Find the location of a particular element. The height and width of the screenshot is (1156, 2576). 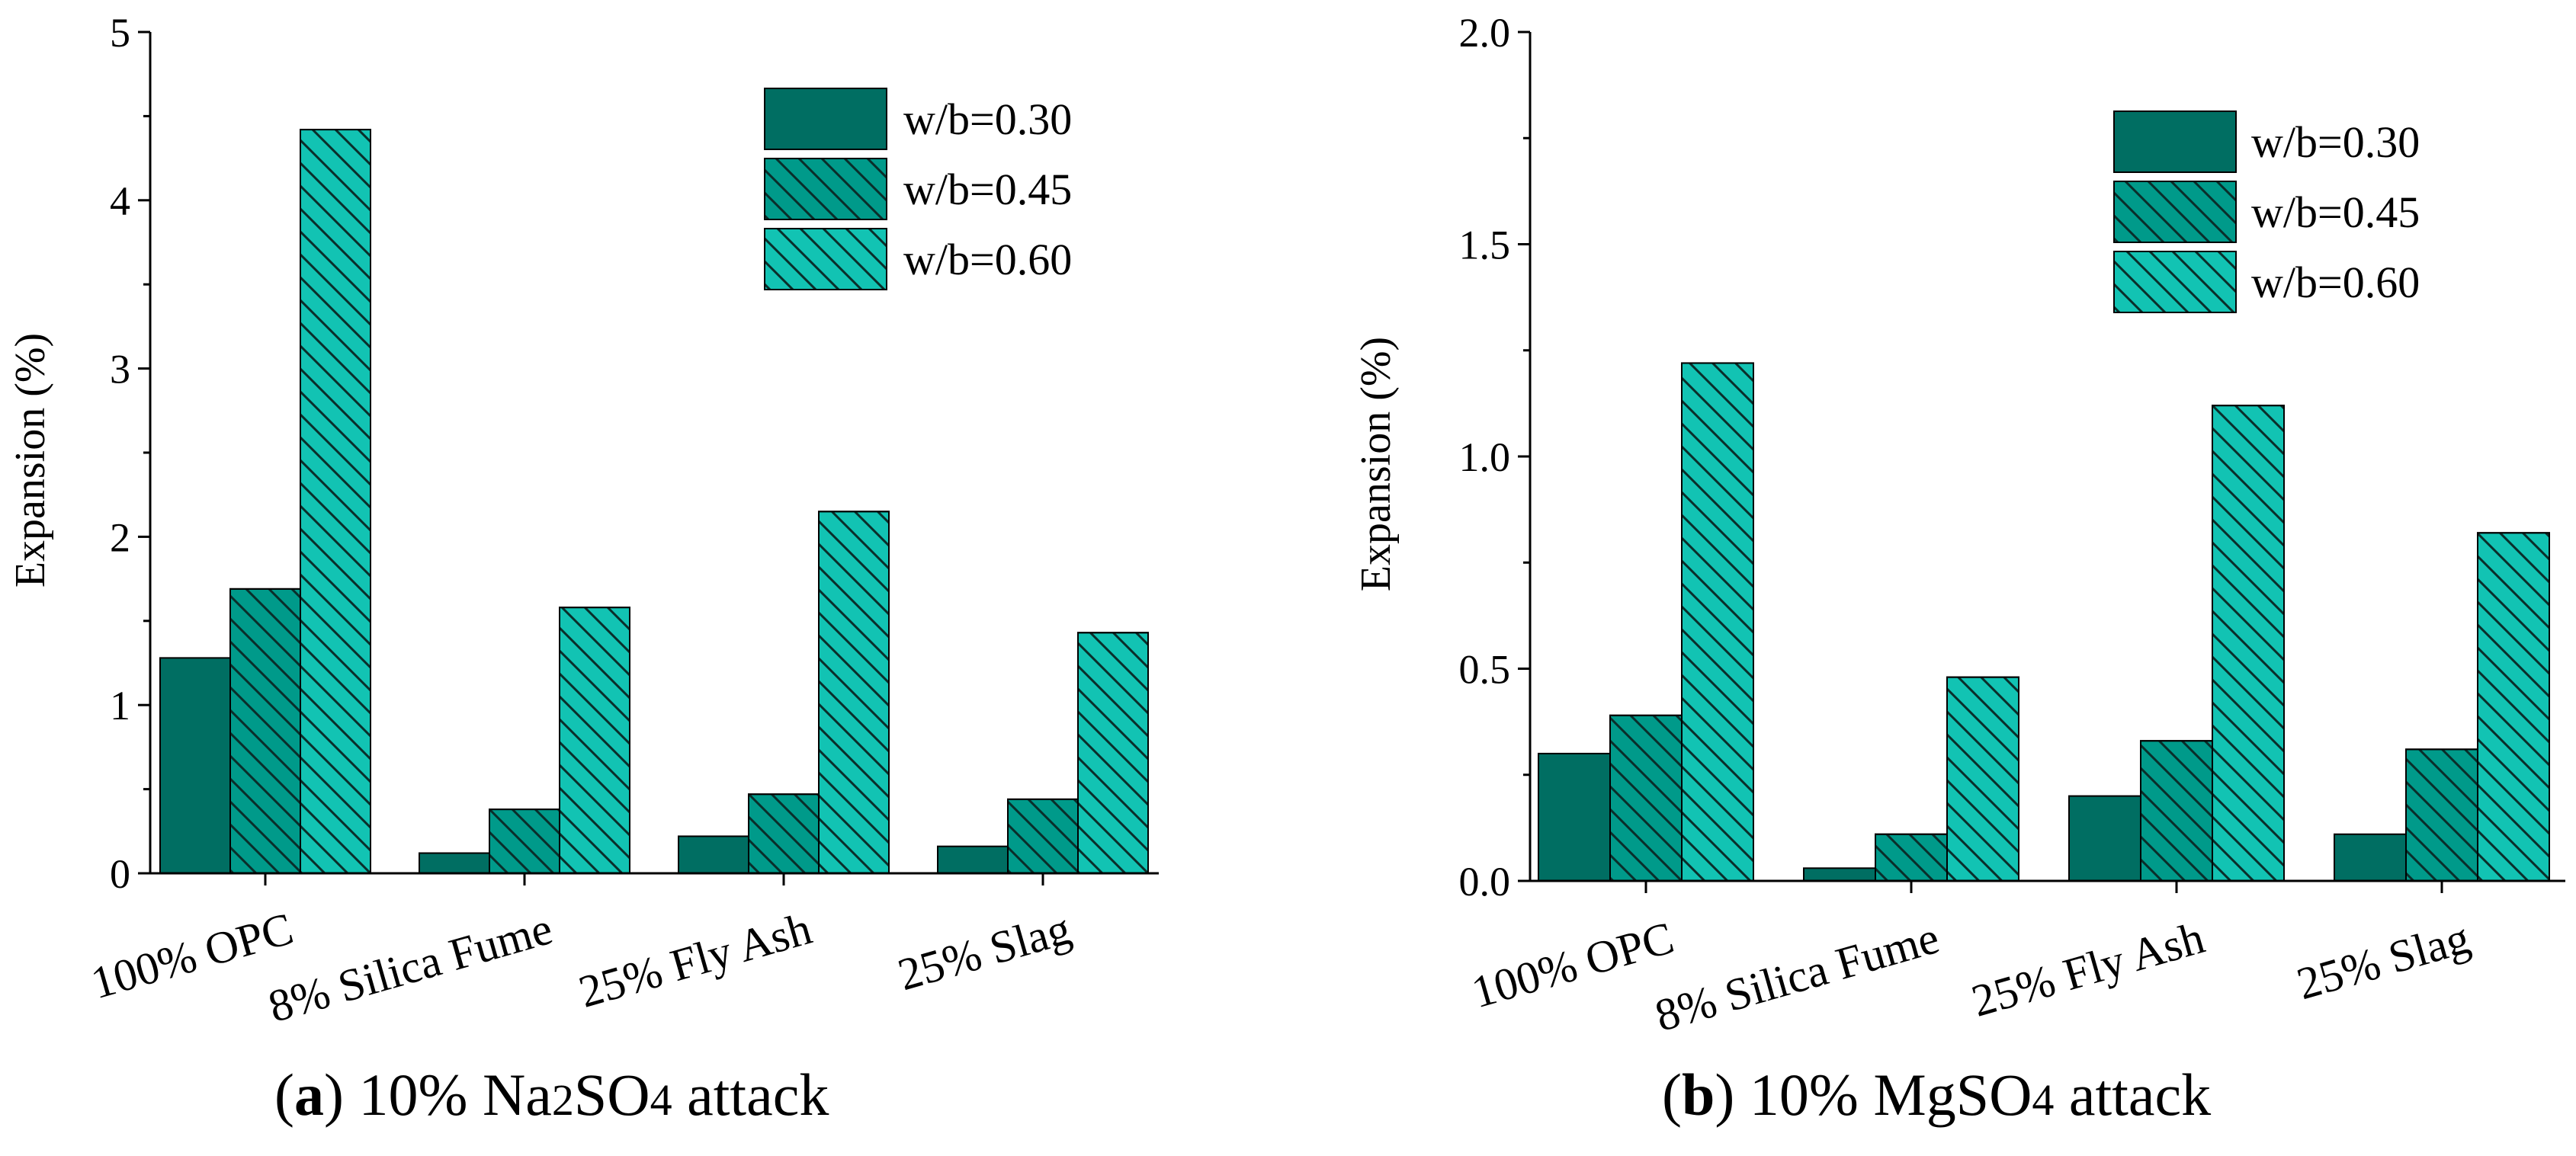

caption-b-label: b is located at coordinates (1698, 1095).